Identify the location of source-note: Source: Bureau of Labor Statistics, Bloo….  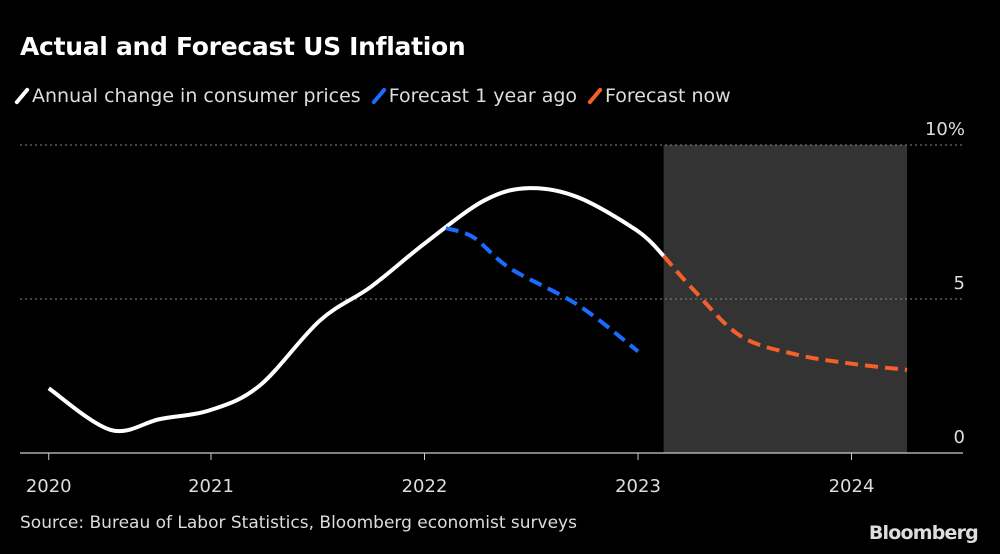
(298, 523).